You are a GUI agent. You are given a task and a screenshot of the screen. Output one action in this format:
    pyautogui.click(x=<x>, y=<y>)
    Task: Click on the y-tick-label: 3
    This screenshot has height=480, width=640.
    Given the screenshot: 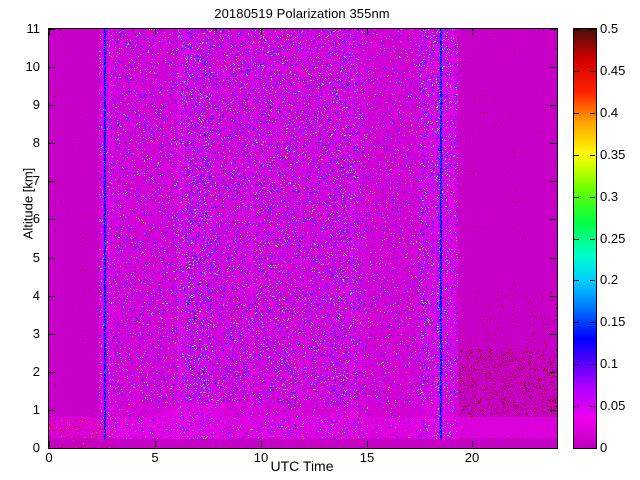 What is the action you would take?
    pyautogui.click(x=36, y=333)
    